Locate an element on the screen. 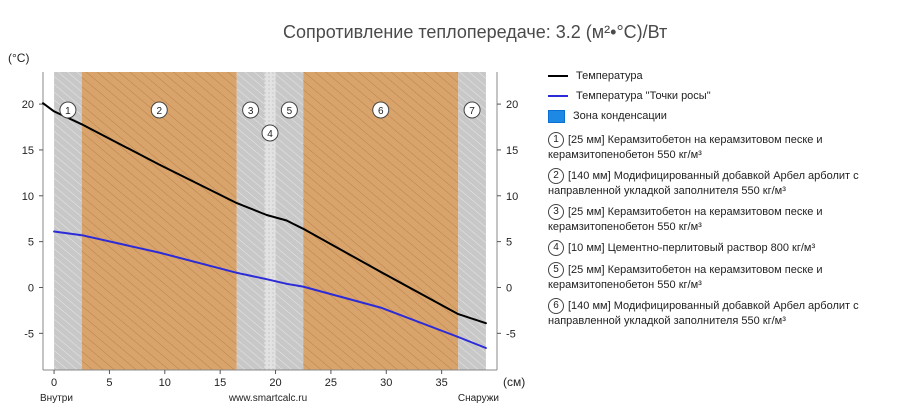 The image size is (899, 412). legend-label-dewpoint: Температура "Точки росы" is located at coordinates (643, 96).